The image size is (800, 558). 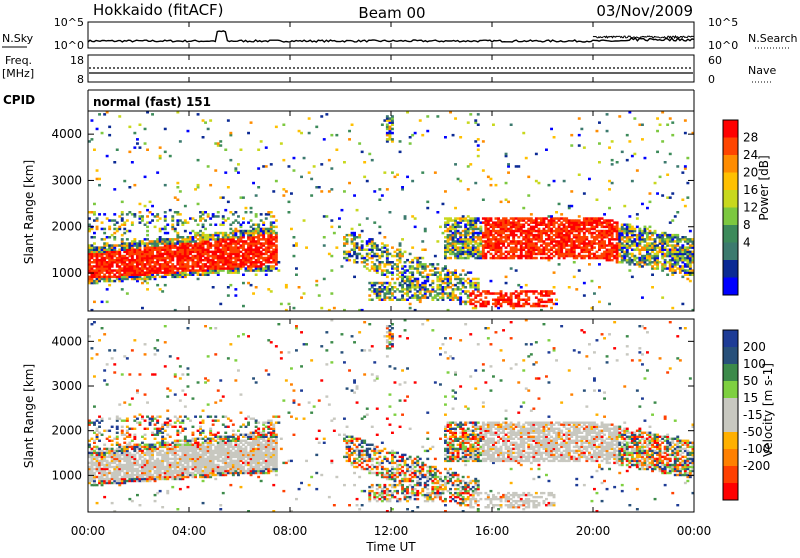 What do you see at coordinates (158, 10) in the screenshot?
I see `station-title: Hokkaido (fitACF)` at bounding box center [158, 10].